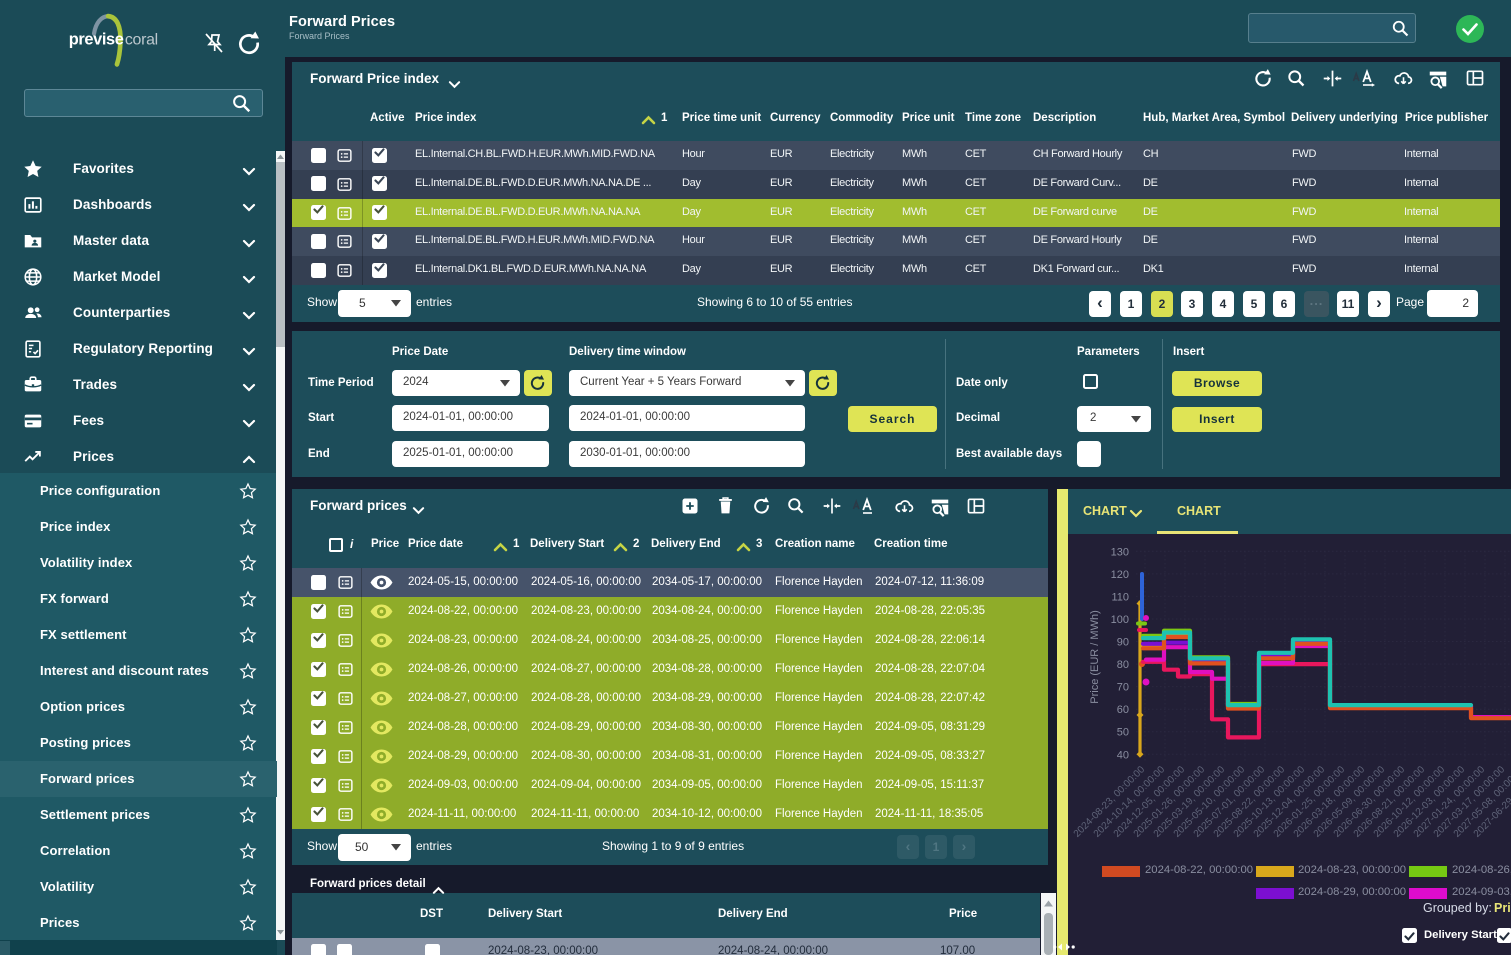 The image size is (1511, 955). Describe the element at coordinates (1120, 620) in the screenshot. I see `svg-text: 100` at that location.